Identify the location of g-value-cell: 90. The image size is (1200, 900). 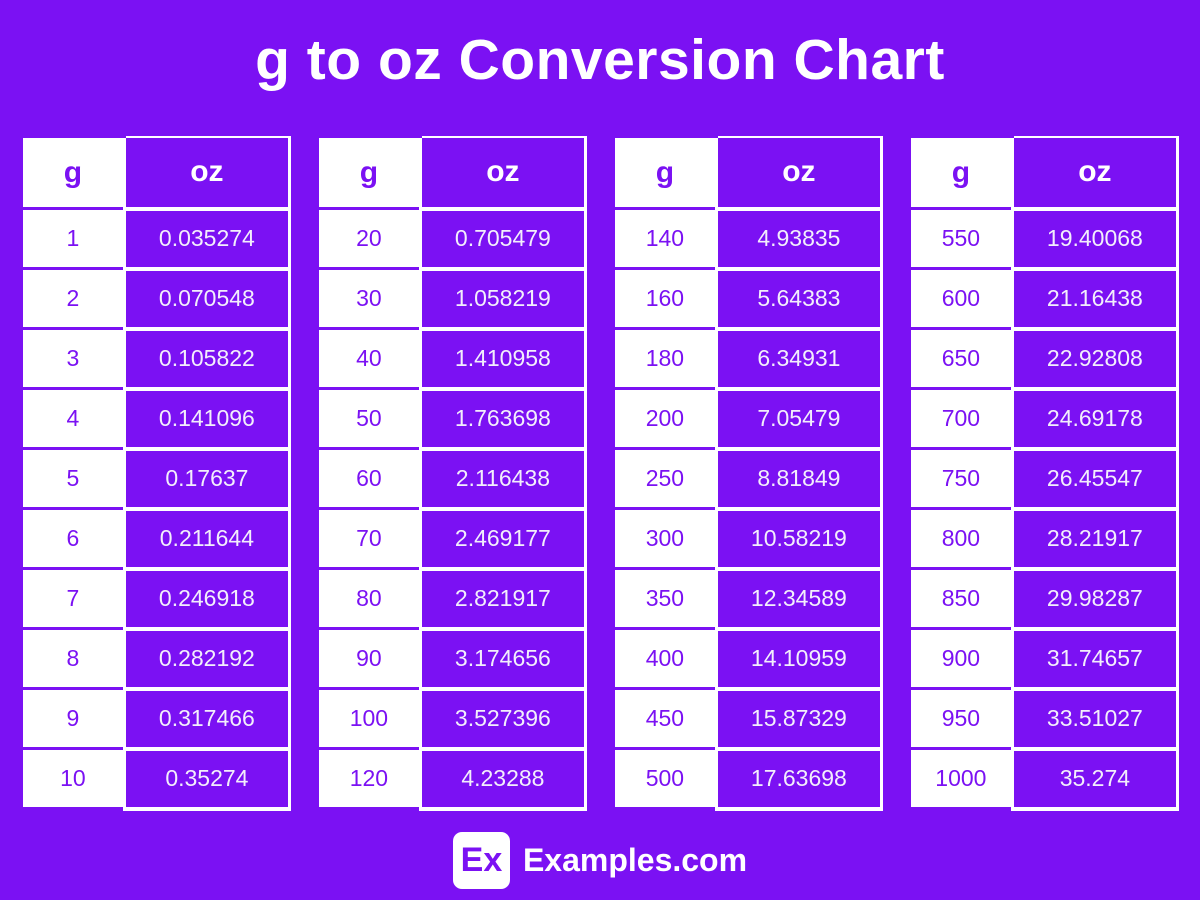
(370, 658).